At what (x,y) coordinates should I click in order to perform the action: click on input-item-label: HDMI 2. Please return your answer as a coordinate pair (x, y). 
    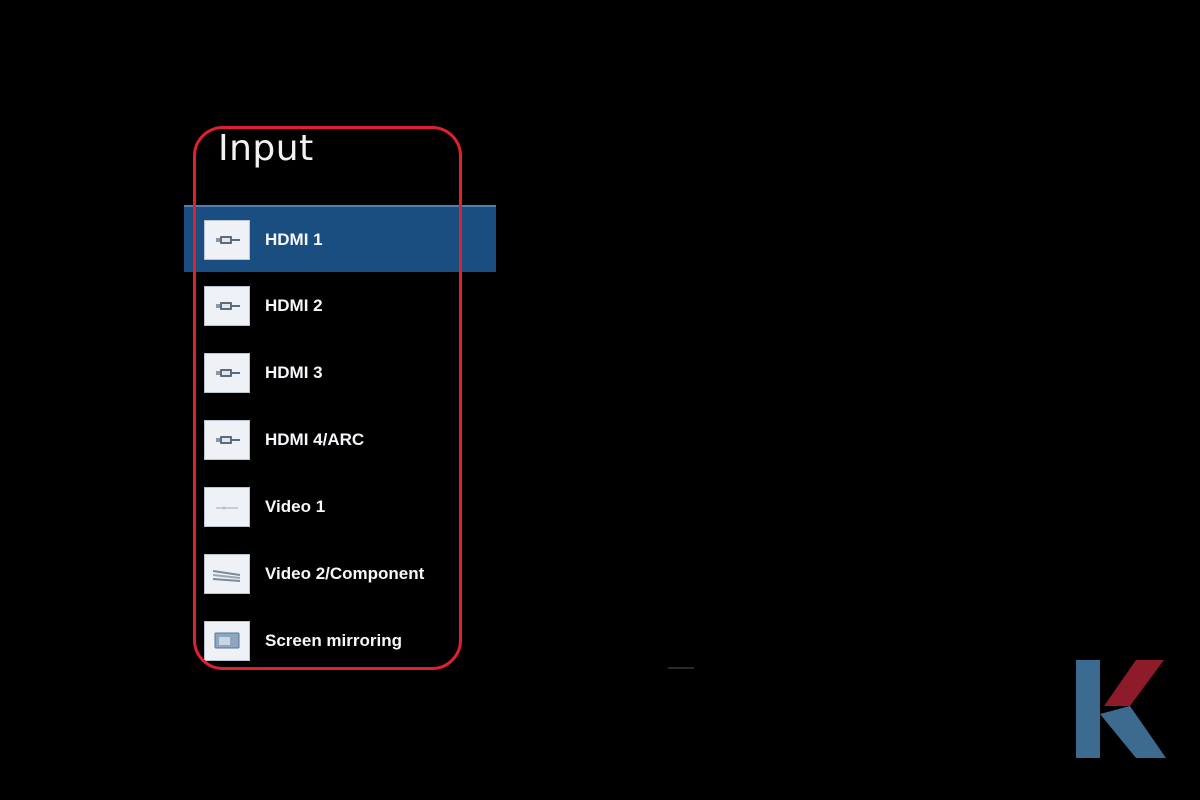
    Looking at the image, I should click on (294, 305).